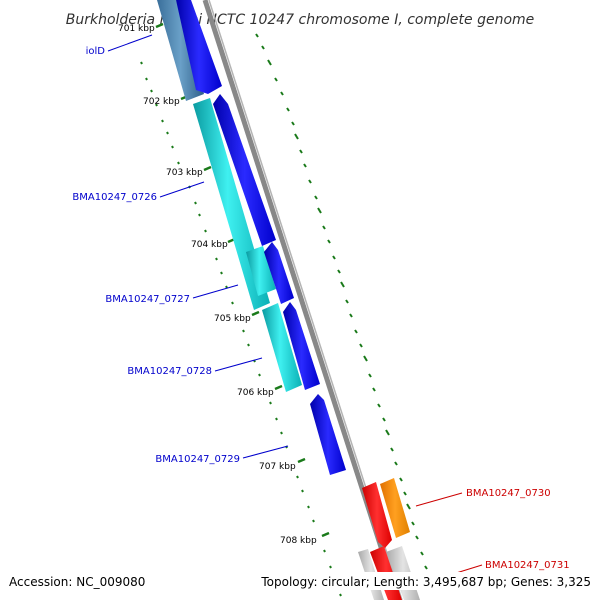  I want to click on tick-label-707: 707 kbp, so click(277, 467).